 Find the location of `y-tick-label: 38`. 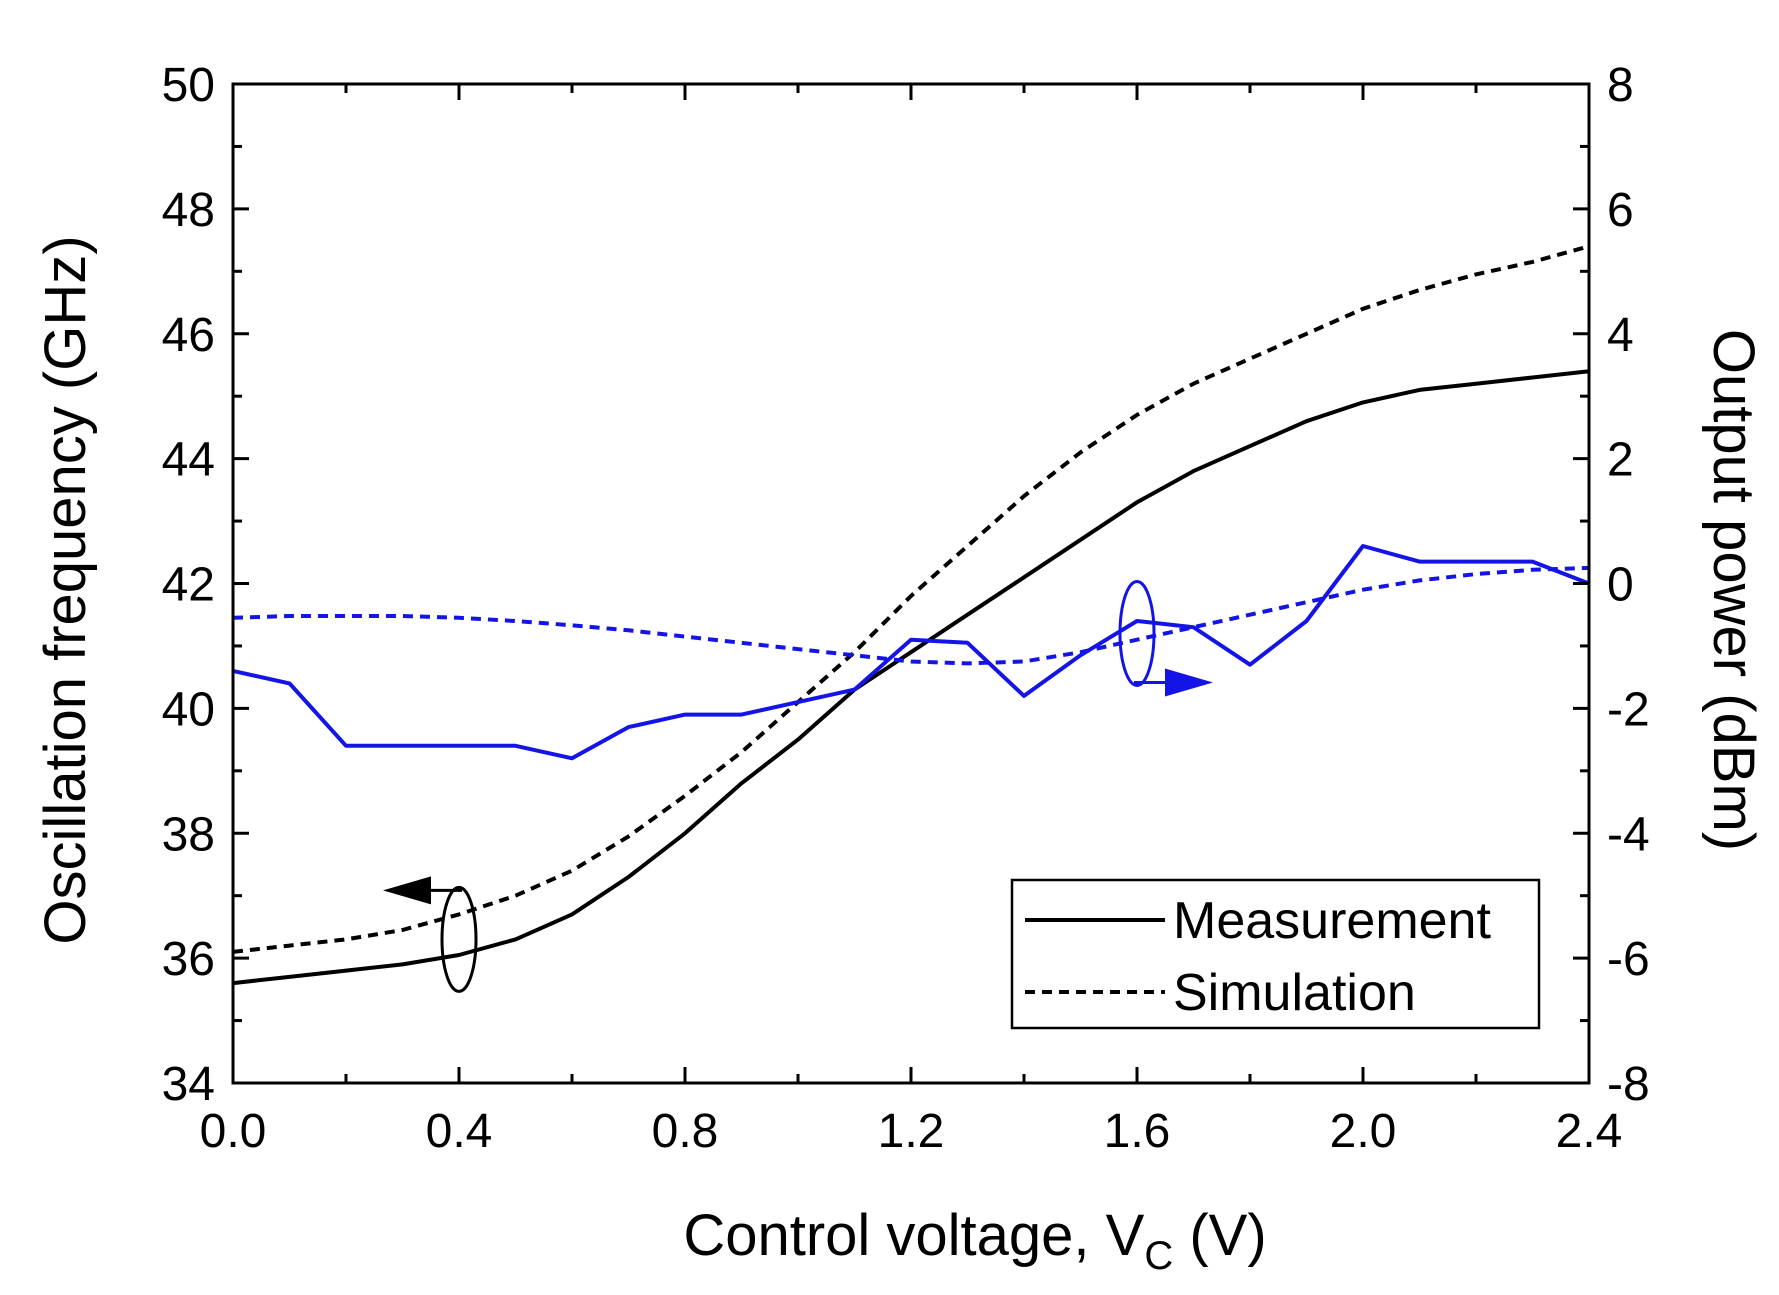

y-tick-label: 38 is located at coordinates (188, 834).